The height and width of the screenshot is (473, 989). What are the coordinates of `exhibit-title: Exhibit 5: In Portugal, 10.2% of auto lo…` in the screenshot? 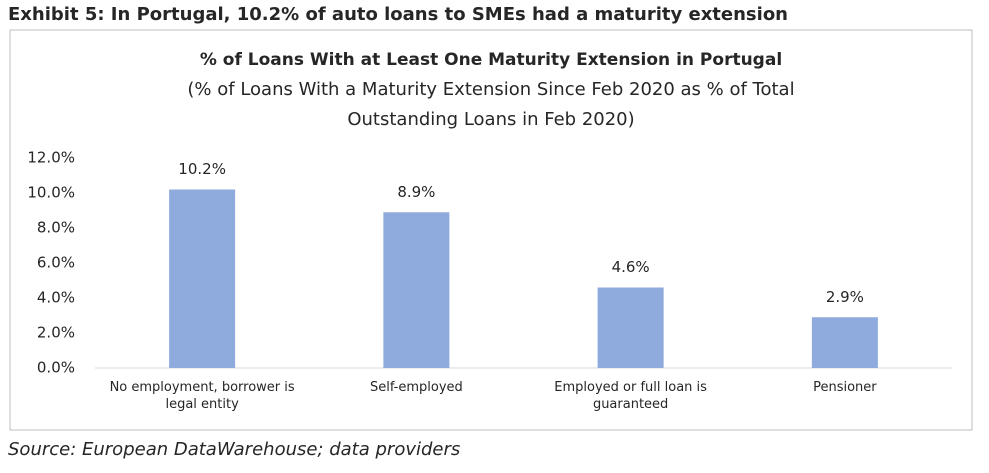 It's located at (398, 14).